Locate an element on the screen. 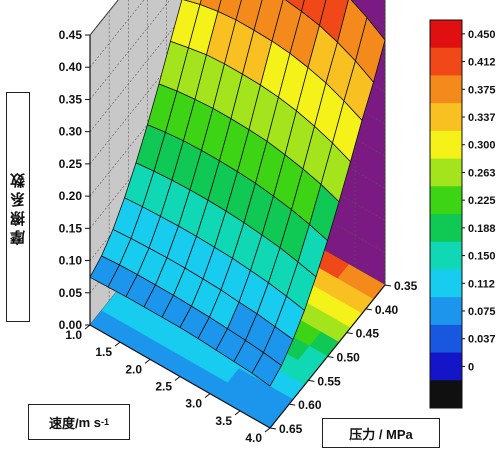  y-tick-label: 0.55 is located at coordinates (329, 381).